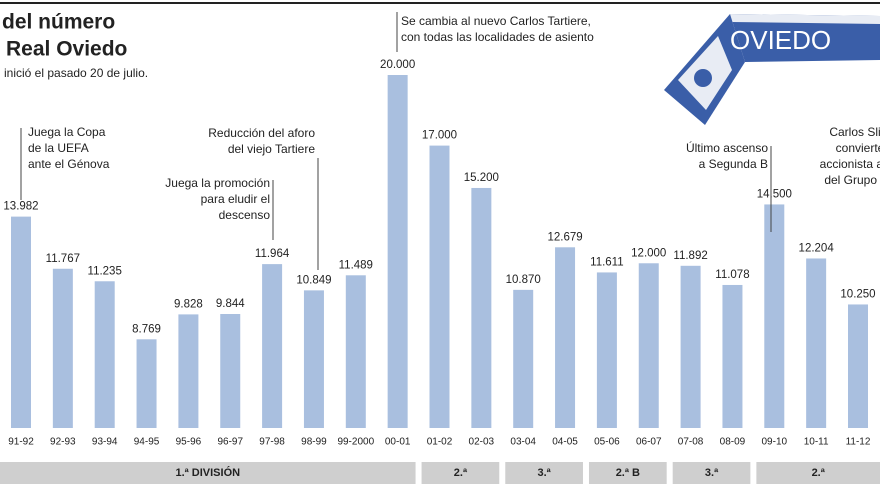 The width and height of the screenshot is (880, 495). Describe the element at coordinates (565, 442) in the screenshot. I see `x-tick-label: 04-05` at that location.